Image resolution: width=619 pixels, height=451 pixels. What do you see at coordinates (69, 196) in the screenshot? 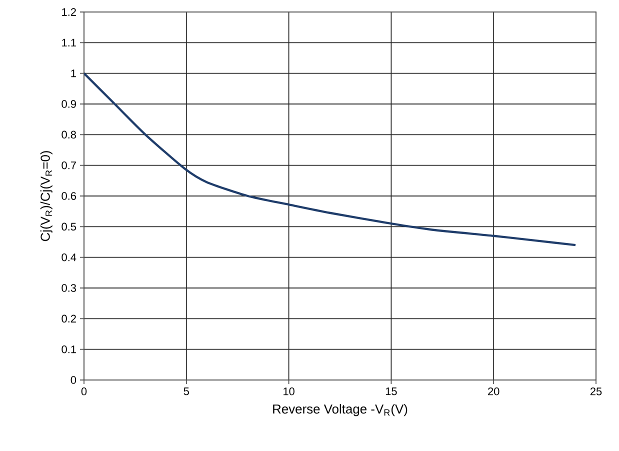
I see `y-tick-label: 0.6` at bounding box center [69, 196].